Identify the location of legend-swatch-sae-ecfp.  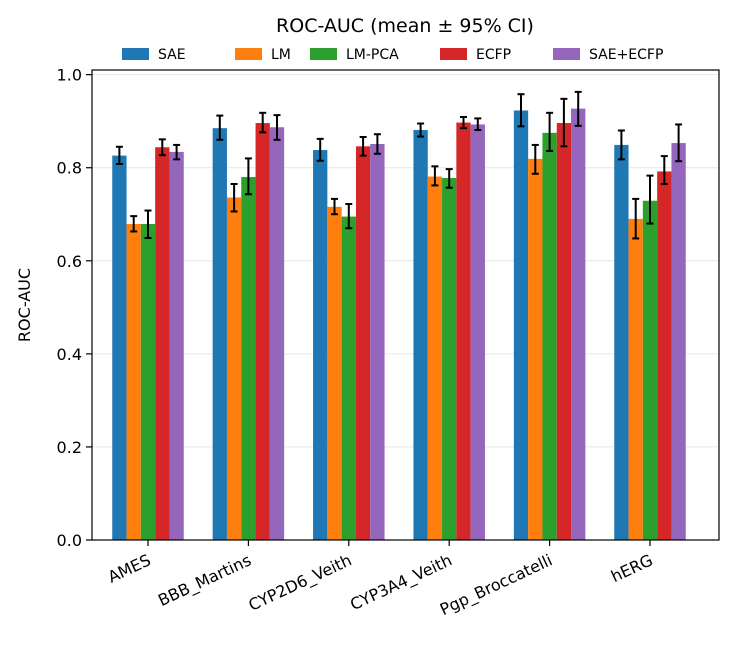
(566, 54).